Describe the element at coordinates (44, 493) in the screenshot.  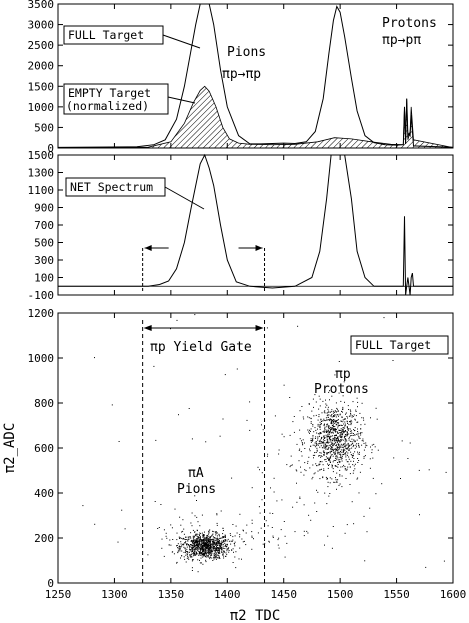
I see `y-tick-label: 400` at that location.